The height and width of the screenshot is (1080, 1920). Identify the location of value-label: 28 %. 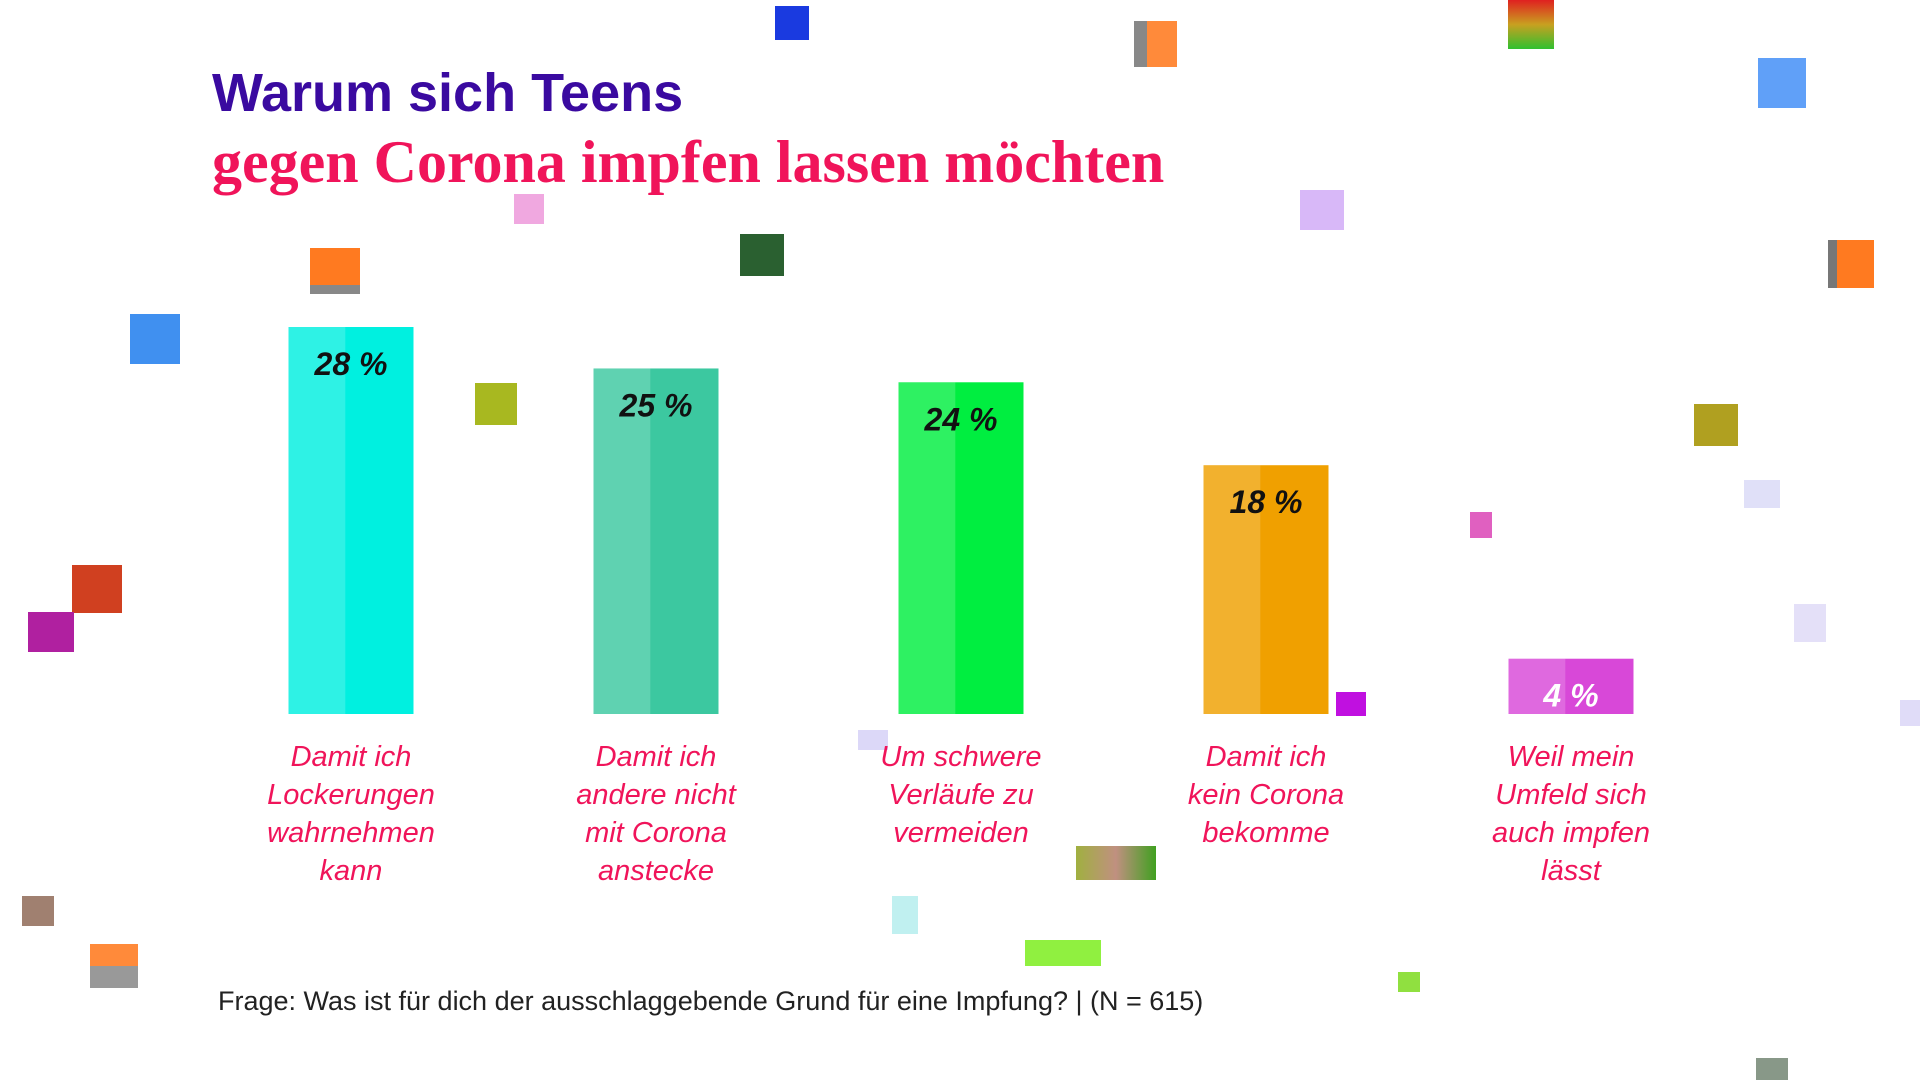
(351, 364).